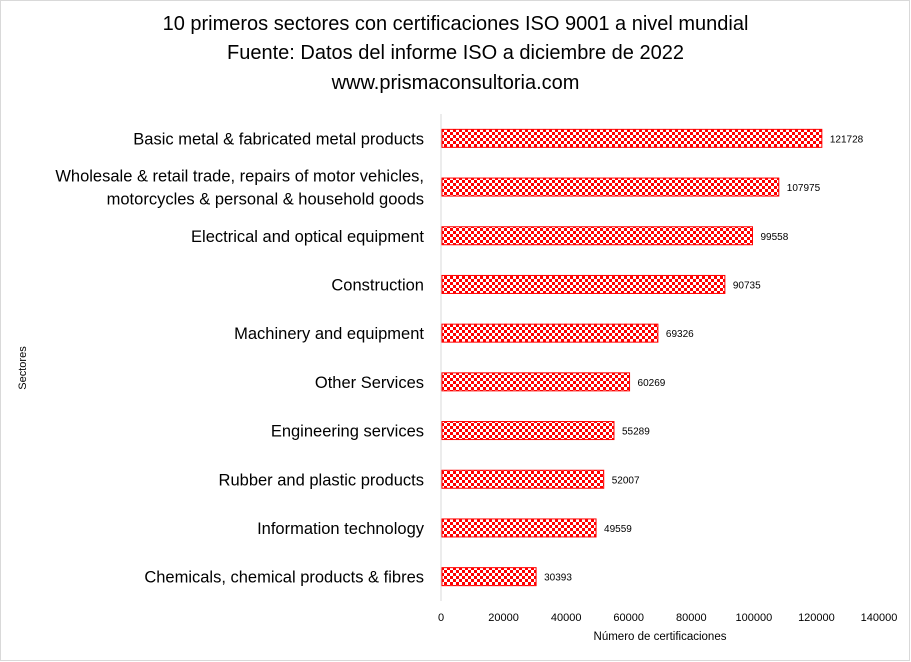  Describe the element at coordinates (265, 200) in the screenshot. I see `category-label: motorcycles & personal & household goods` at that location.